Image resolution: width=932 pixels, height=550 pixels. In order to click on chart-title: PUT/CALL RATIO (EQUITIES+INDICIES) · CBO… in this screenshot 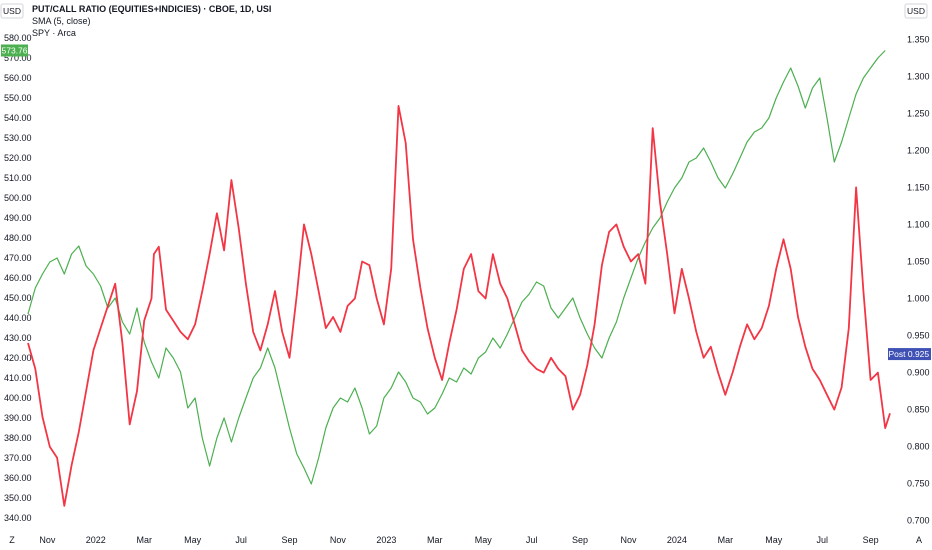, I will do `click(151, 9)`.